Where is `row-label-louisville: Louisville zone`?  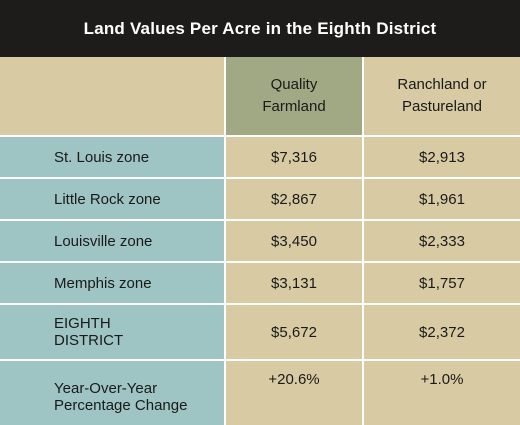
row-label-louisville: Louisville zone is located at coordinates (112, 241).